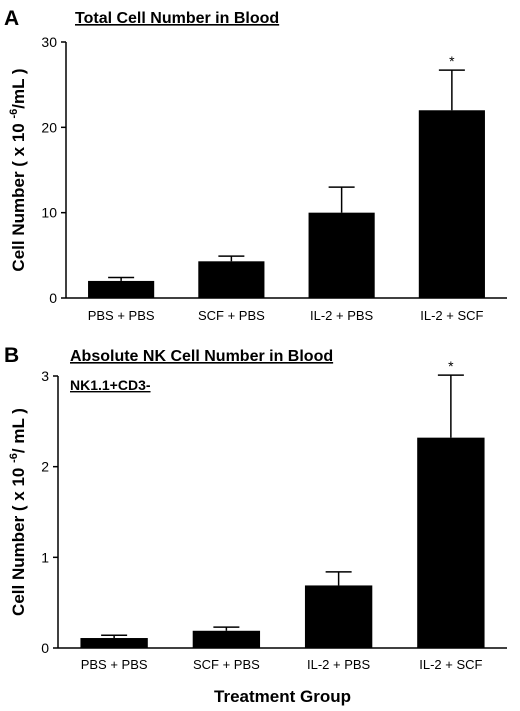 This screenshot has height=711, width=520. I want to click on panel-b-category-label: IL-2 + SCF, so click(450, 664).